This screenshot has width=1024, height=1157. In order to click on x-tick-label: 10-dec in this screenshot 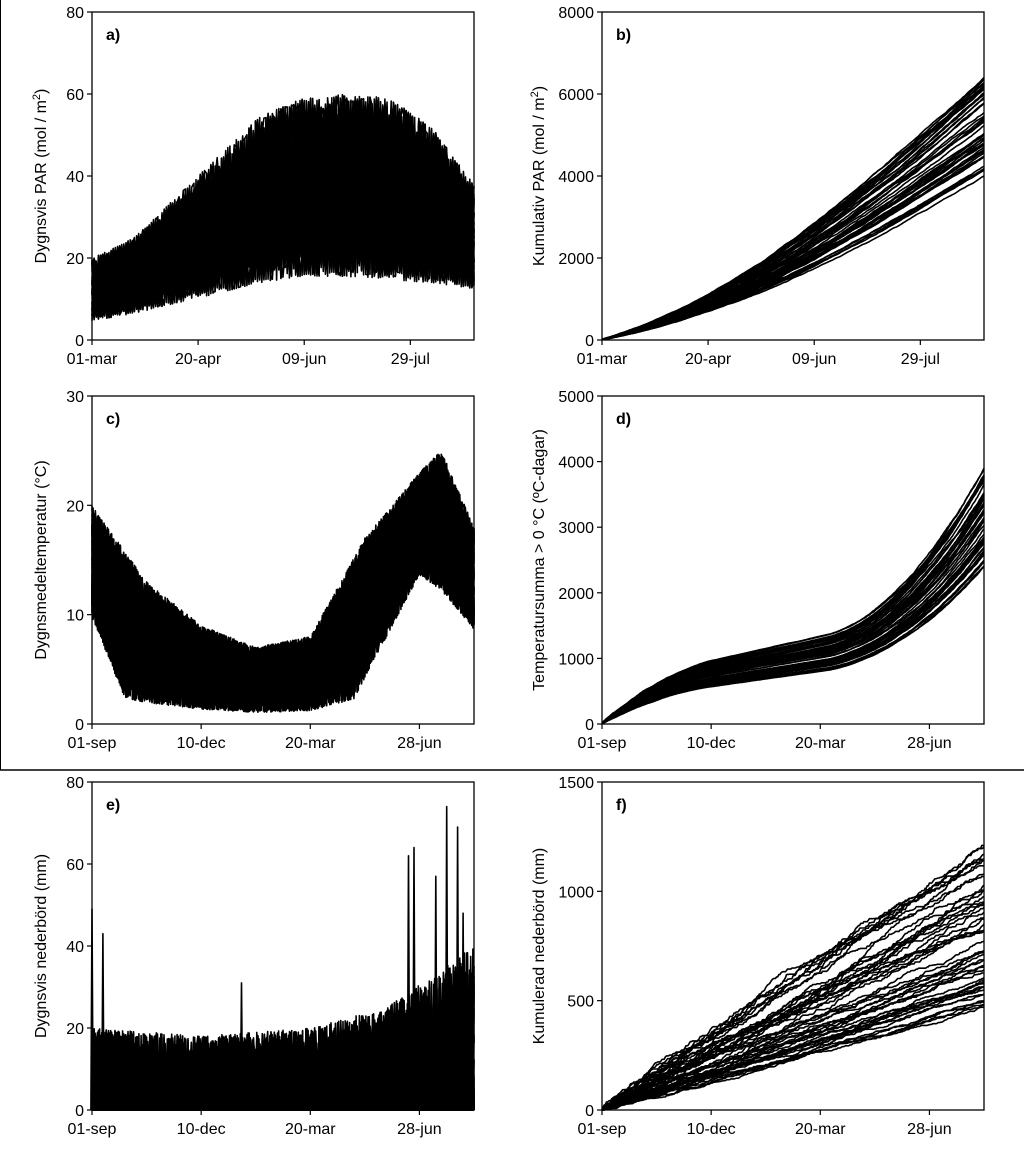, I will do `click(711, 1129)`.